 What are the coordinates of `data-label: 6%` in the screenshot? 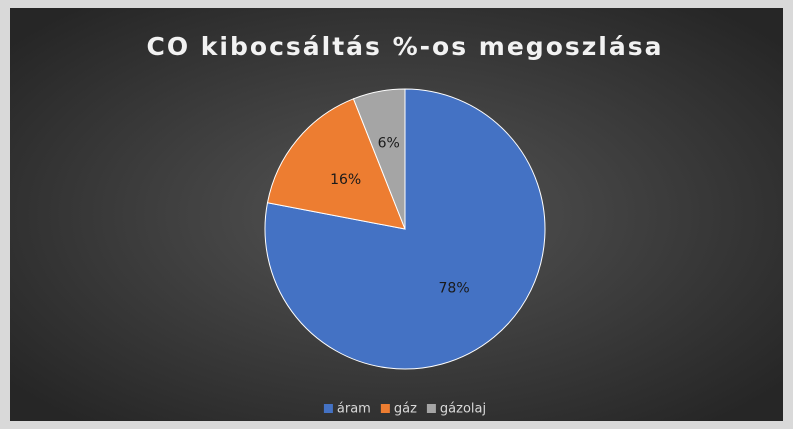 It's located at (389, 144).